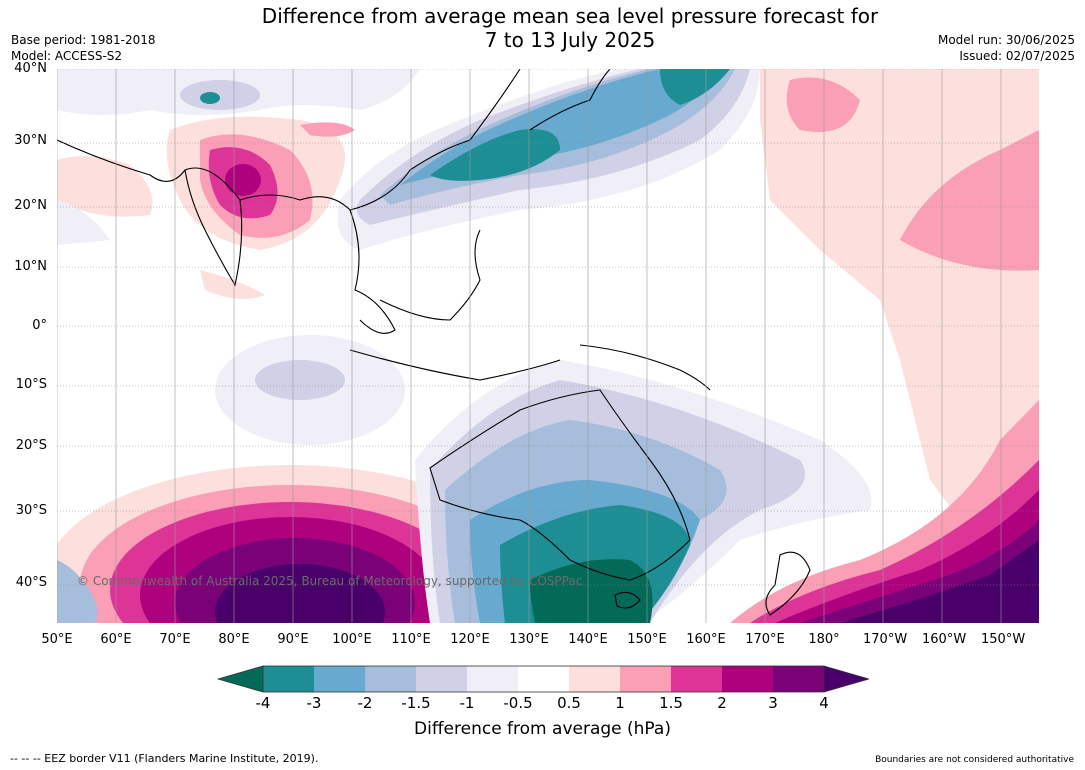  What do you see at coordinates (83, 48) in the screenshot?
I see `model-info: Base period: 1981-2018 Model: ACCESS-S2` at bounding box center [83, 48].